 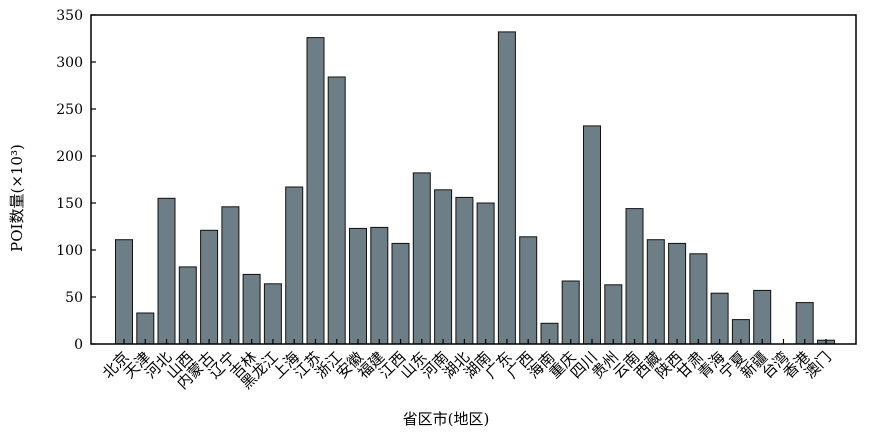 What do you see at coordinates (230, 275) in the screenshot?
I see `bar-辽宁` at bounding box center [230, 275].